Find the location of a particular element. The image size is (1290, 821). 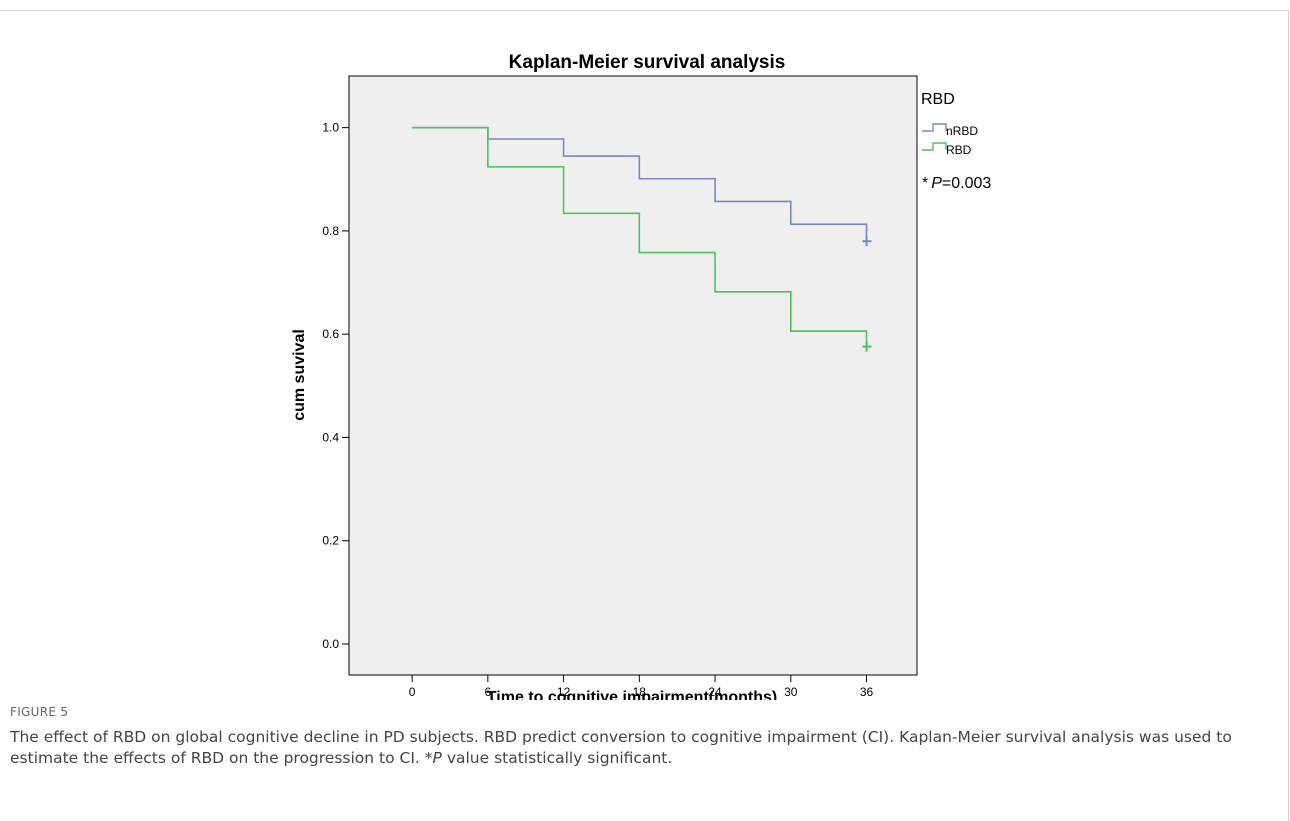

caption-text-2: value statistically significant. is located at coordinates (557, 758).